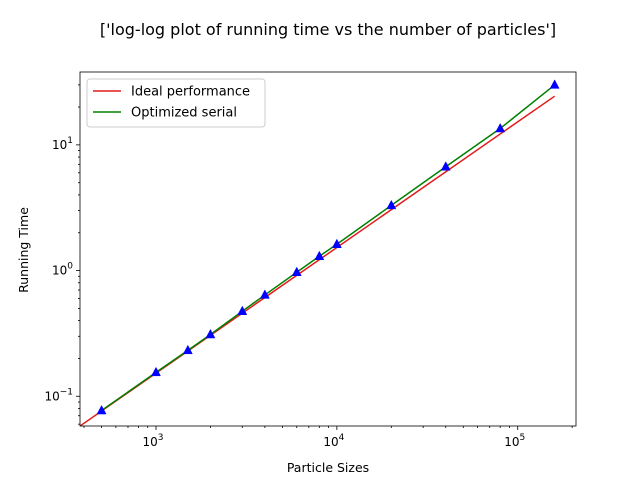  I want to click on legend-label-ideal-performance: Ideal performance, so click(190, 92).